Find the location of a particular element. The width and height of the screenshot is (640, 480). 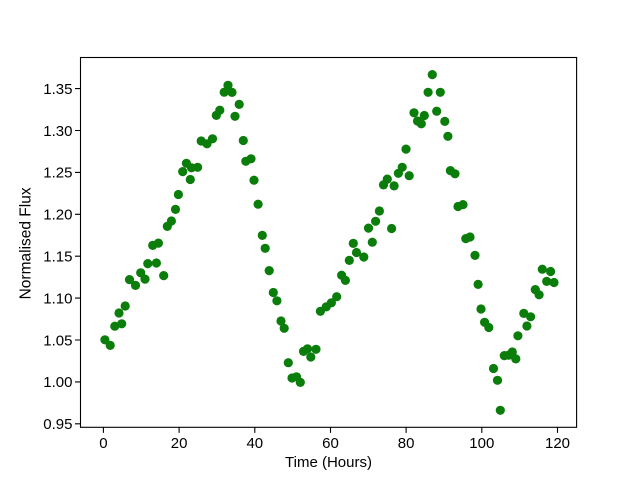

svg-text: 1.10 is located at coordinates (57, 298).